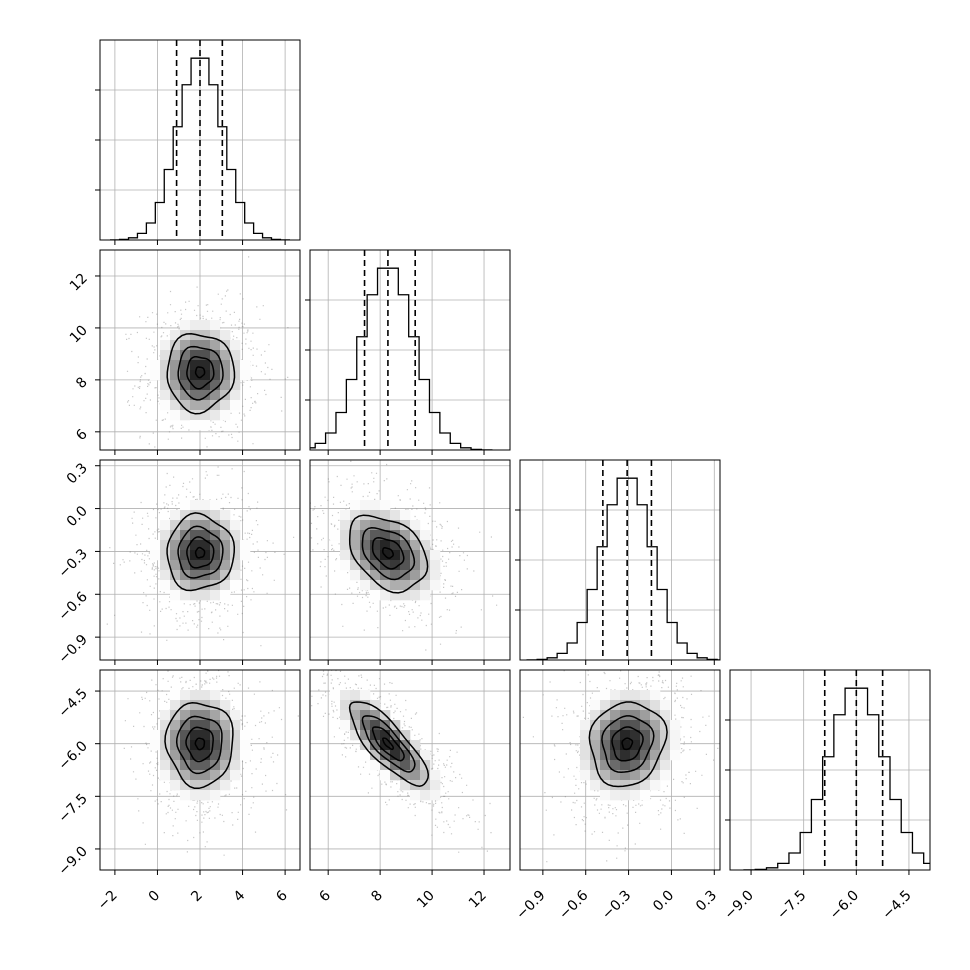 The image size is (970, 970). What do you see at coordinates (530, 905) in the screenshot?
I see `x-tick-label-2-0: −0.9` at bounding box center [530, 905].